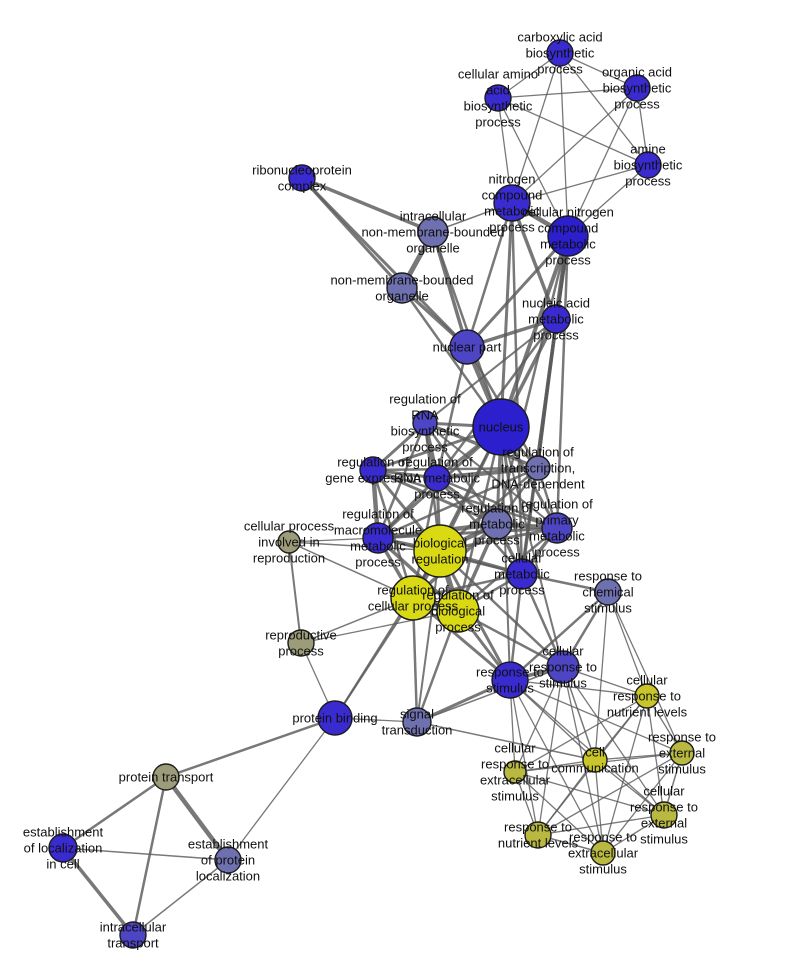  I want to click on node-brg, so click(440, 551).